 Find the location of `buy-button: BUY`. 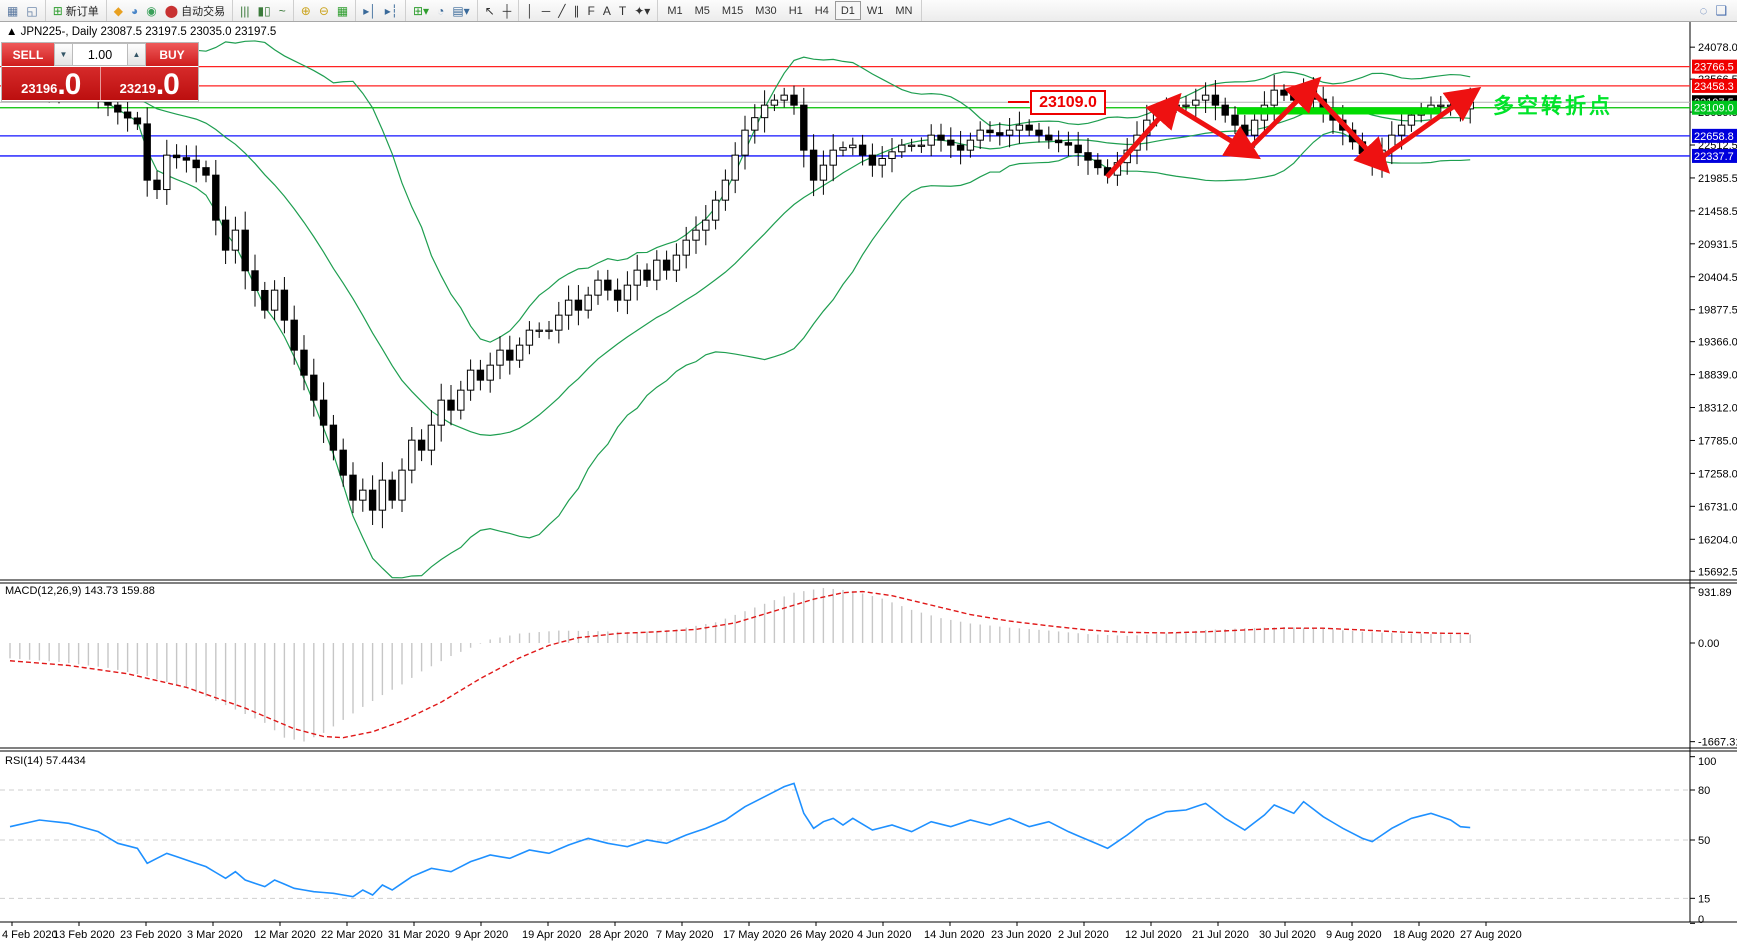

buy-button: BUY is located at coordinates (172, 54).